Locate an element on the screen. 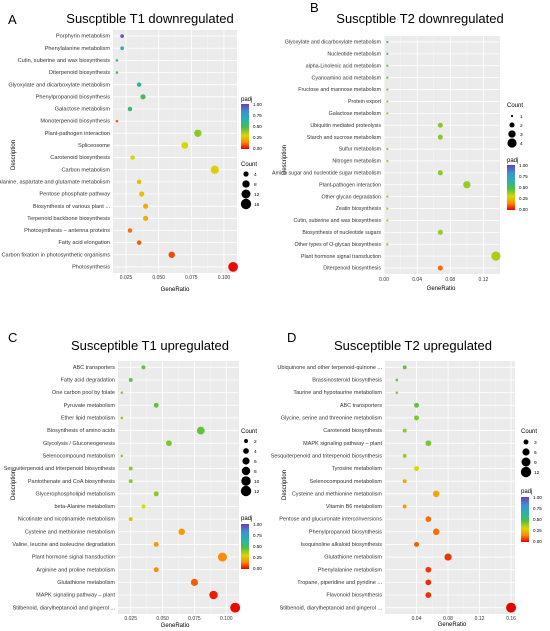 The width and height of the screenshot is (550, 631). category-label: Plant hormone signal transduction is located at coordinates (341, 257).